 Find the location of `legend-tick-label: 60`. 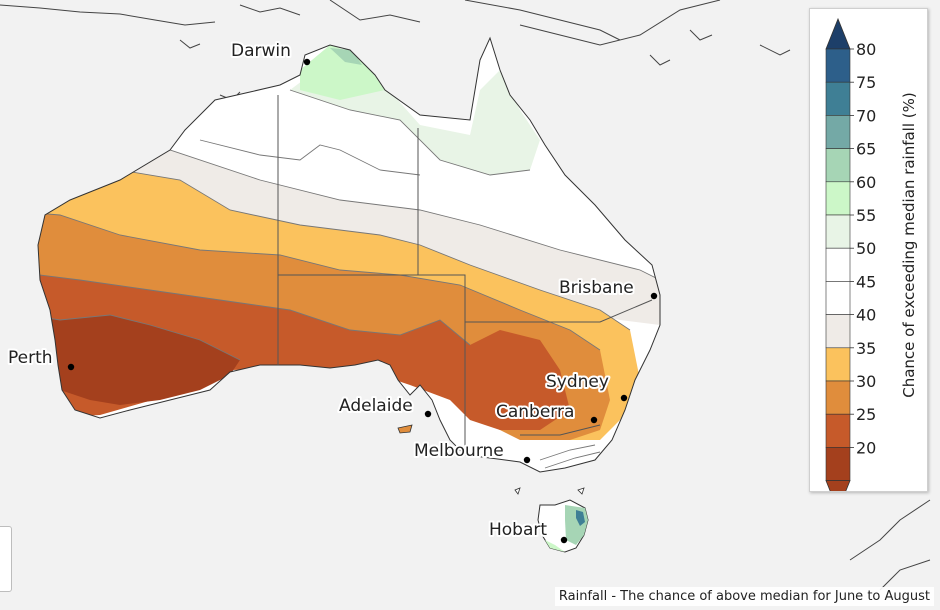

legend-tick-label: 60 is located at coordinates (866, 182).